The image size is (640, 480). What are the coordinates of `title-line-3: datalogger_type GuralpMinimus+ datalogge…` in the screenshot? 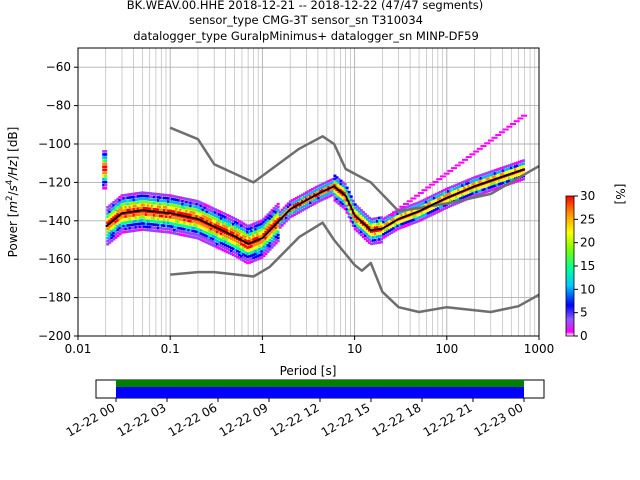 It's located at (306, 36).